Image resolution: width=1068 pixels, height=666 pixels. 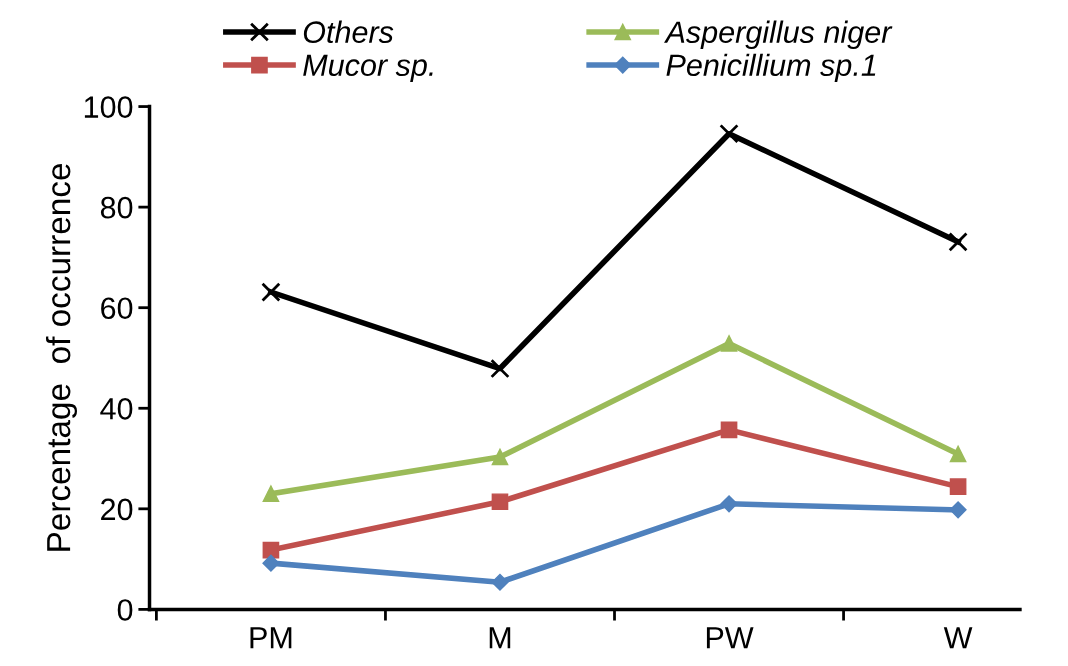 What do you see at coordinates (500, 638) in the screenshot?
I see `x-tick-label: M` at bounding box center [500, 638].